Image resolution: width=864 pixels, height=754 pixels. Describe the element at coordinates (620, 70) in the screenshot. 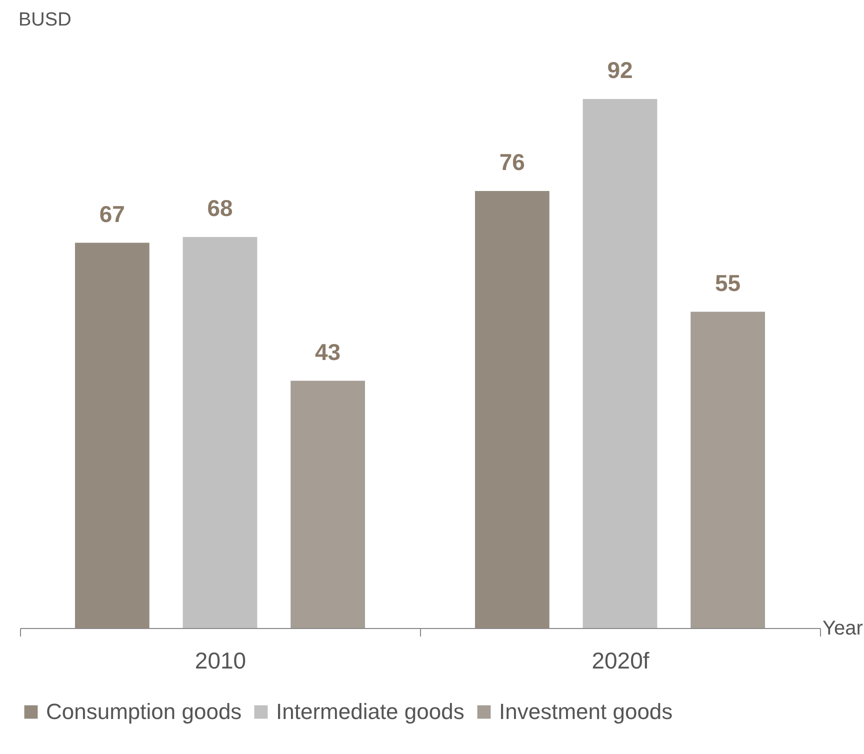

I see `data-label: 92` at that location.